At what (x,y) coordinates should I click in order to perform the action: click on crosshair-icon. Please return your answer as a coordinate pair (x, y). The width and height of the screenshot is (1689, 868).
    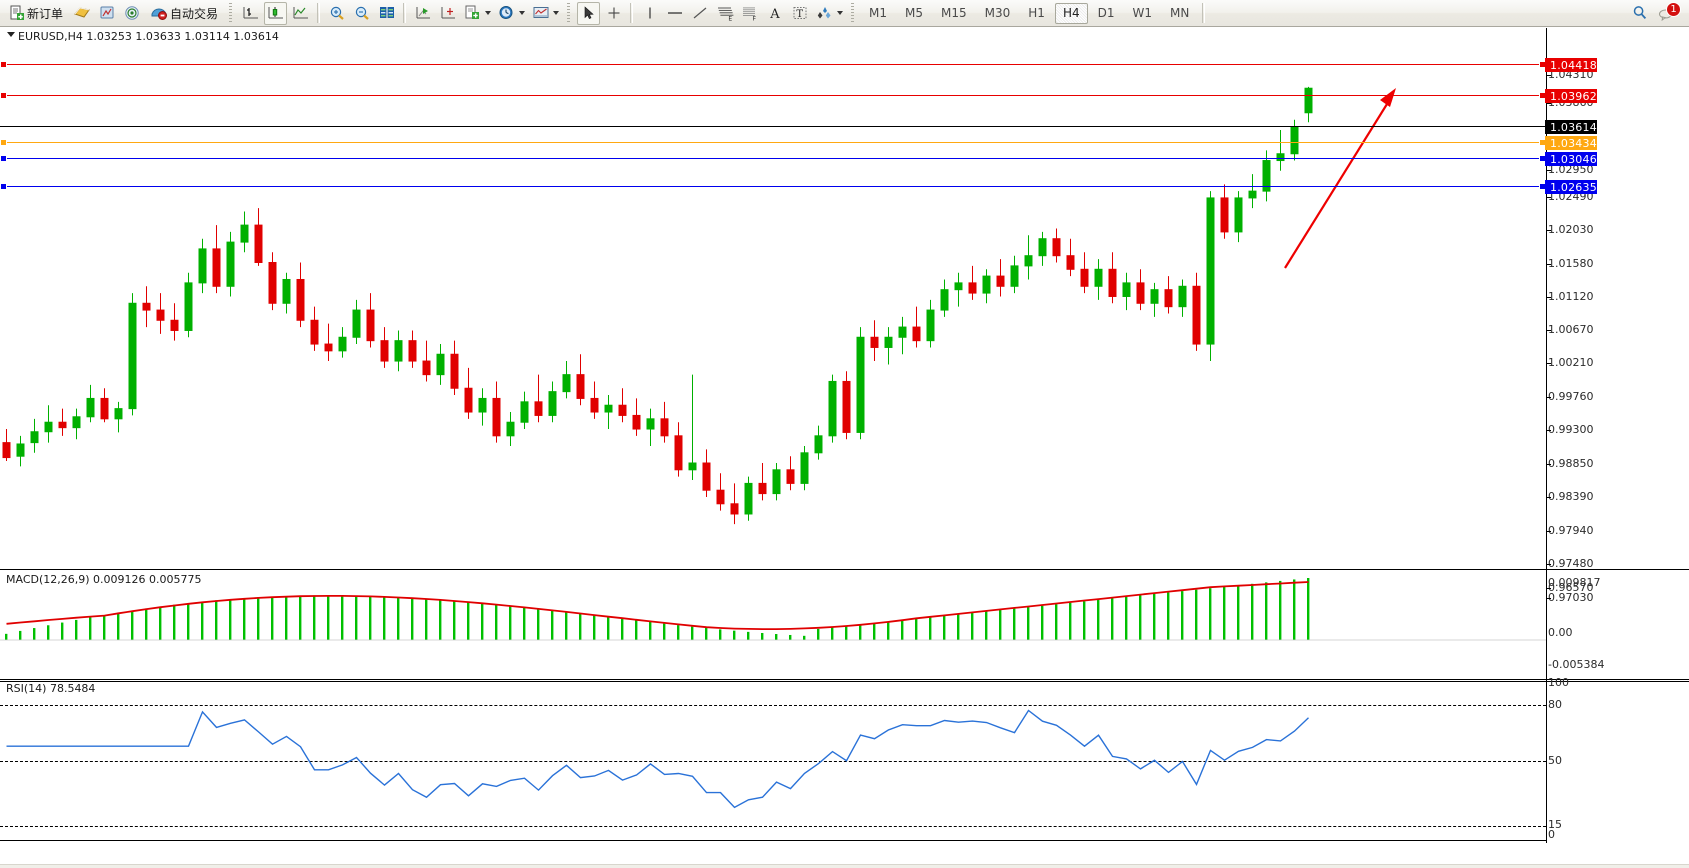
    Looking at the image, I should click on (614, 13).